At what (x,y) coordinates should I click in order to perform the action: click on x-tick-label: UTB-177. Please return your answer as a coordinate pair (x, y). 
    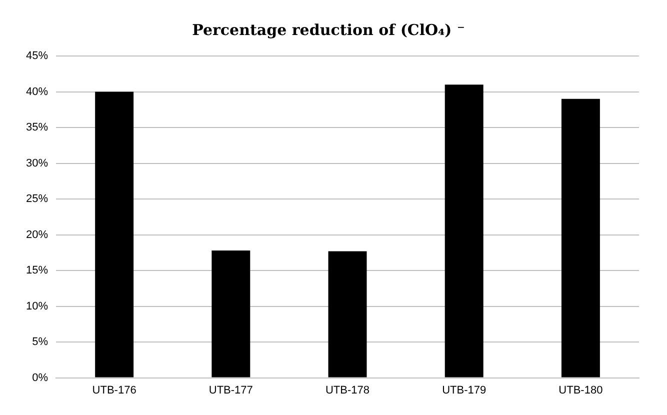
    Looking at the image, I should click on (230, 390).